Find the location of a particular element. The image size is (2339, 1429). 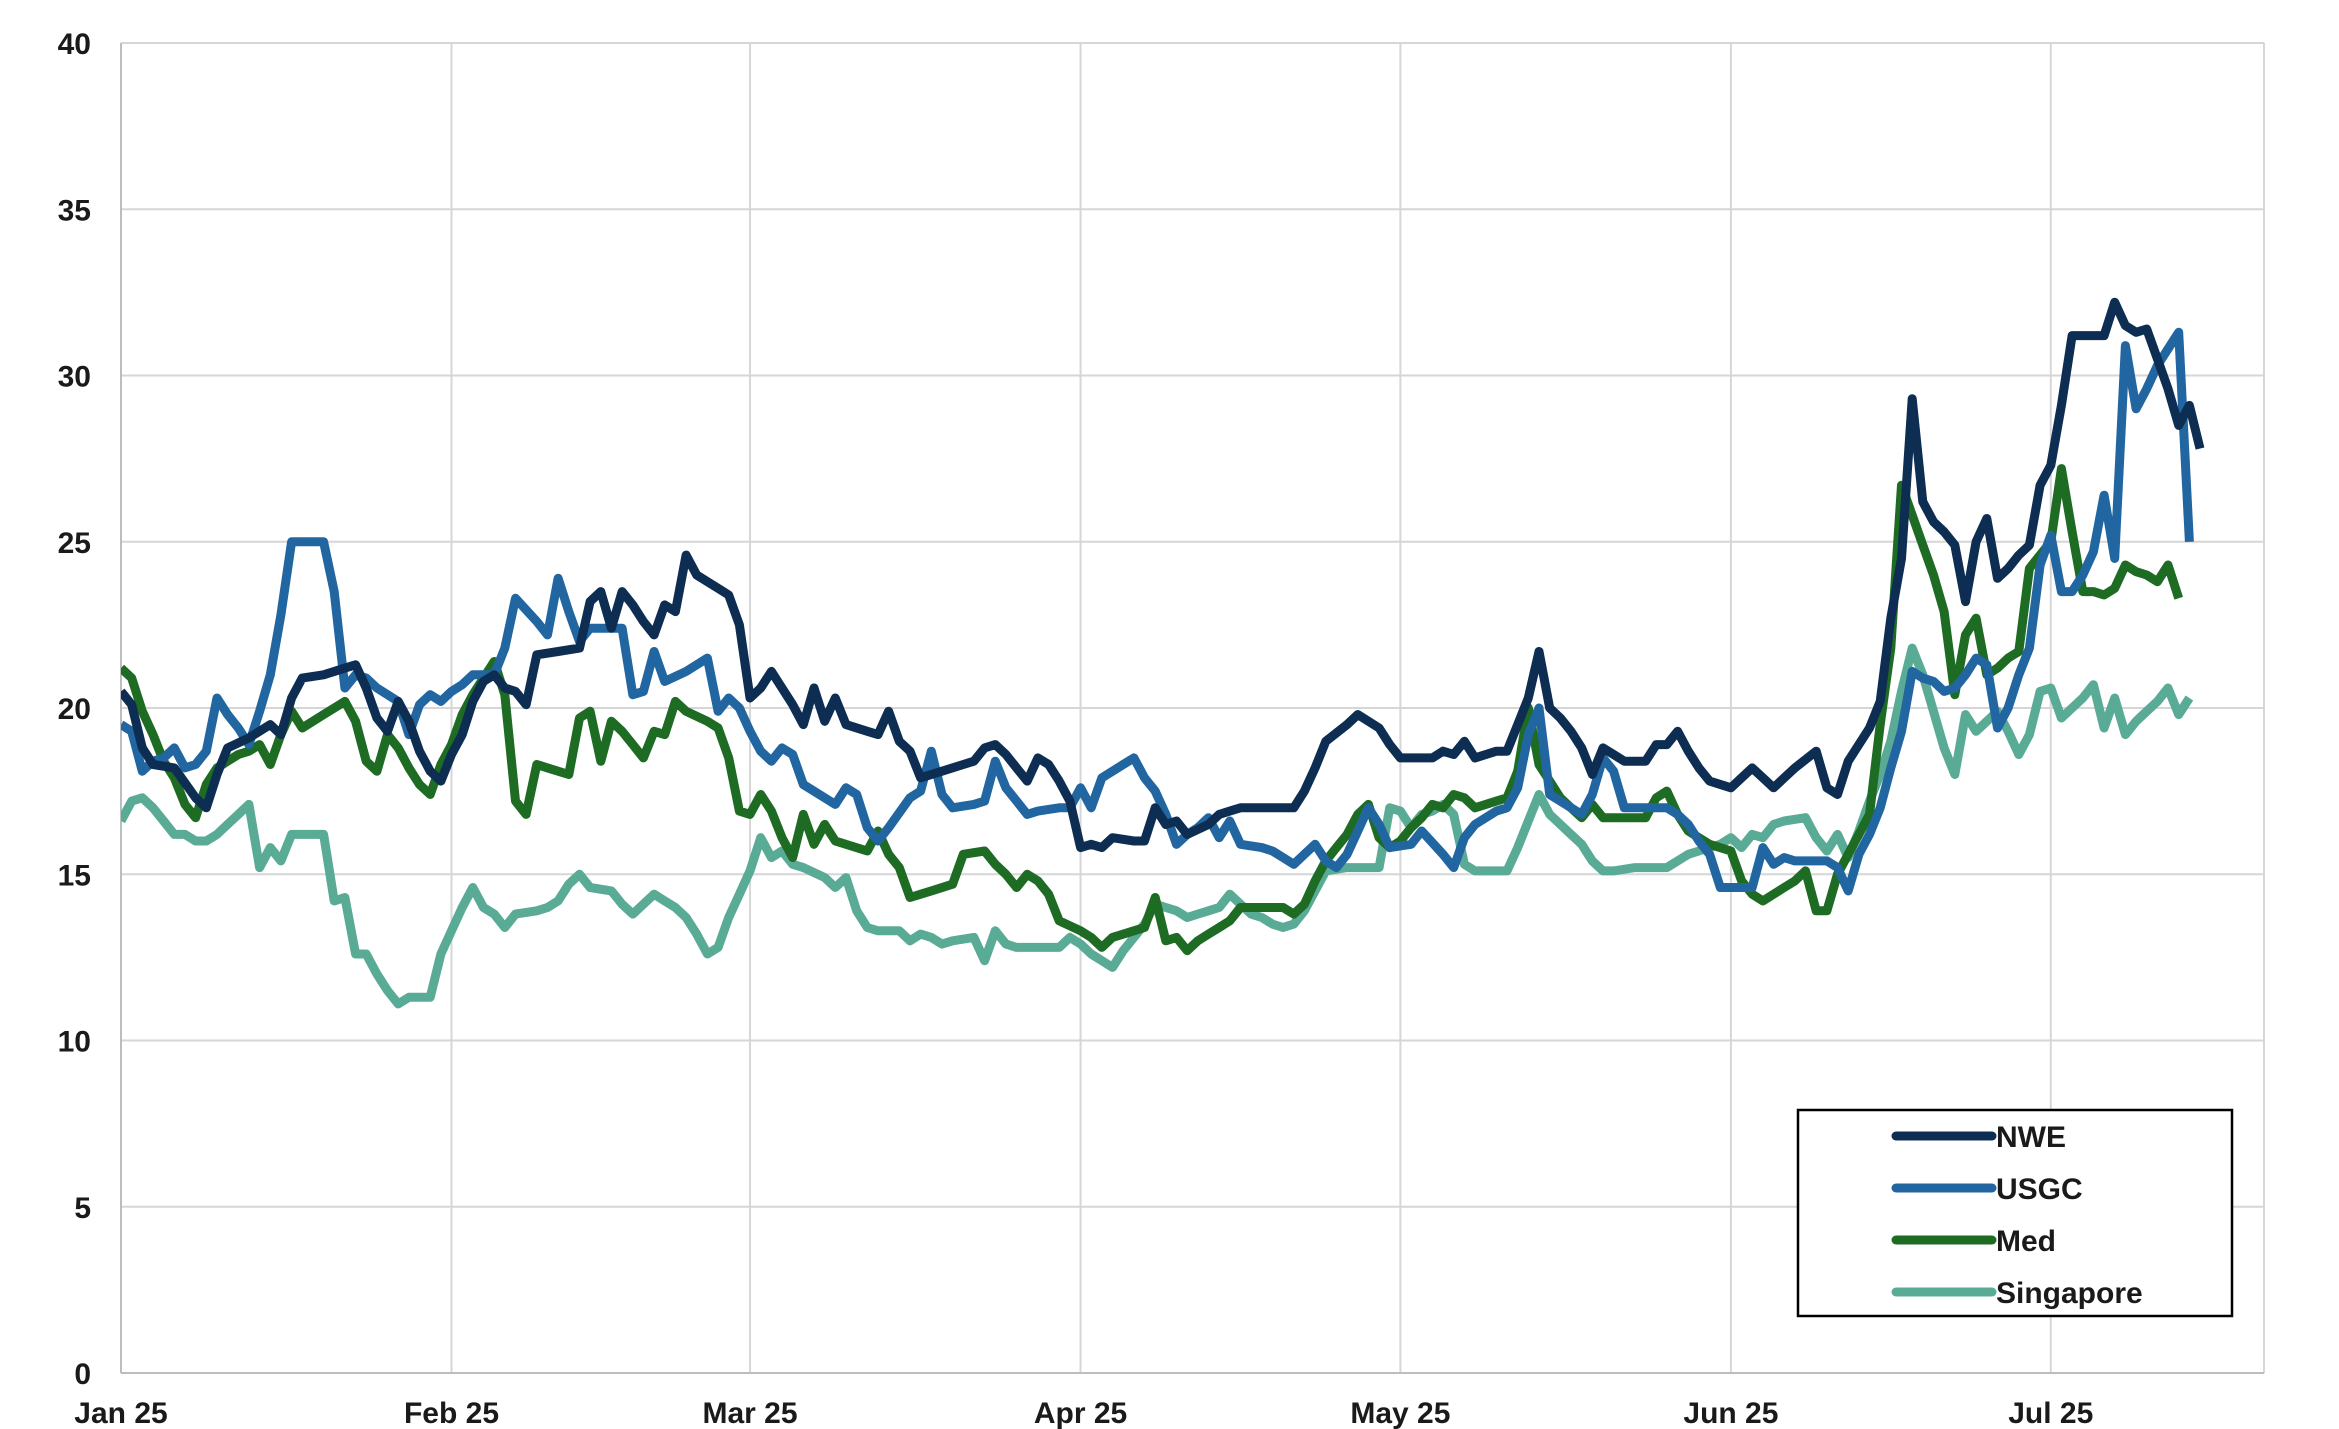

legend-label-usgc: USGC is located at coordinates (2039, 1189).